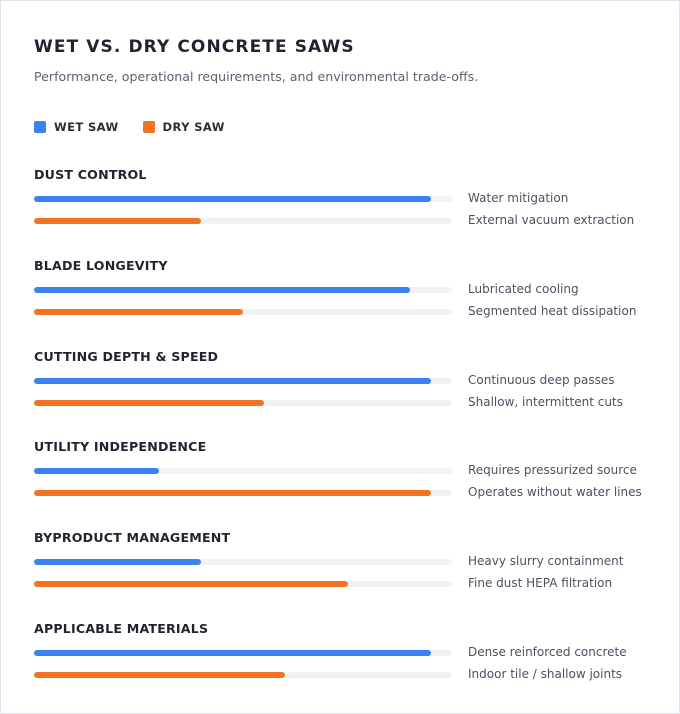 This screenshot has height=714, width=680. What do you see at coordinates (90, 174) in the screenshot?
I see `category-label: DUST CONTROL` at bounding box center [90, 174].